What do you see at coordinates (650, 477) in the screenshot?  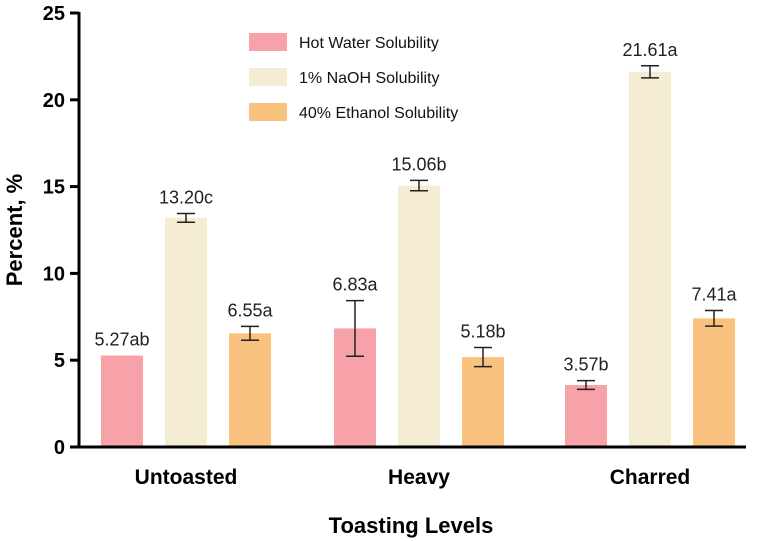 I see `x-category-label: Charred` at bounding box center [650, 477].